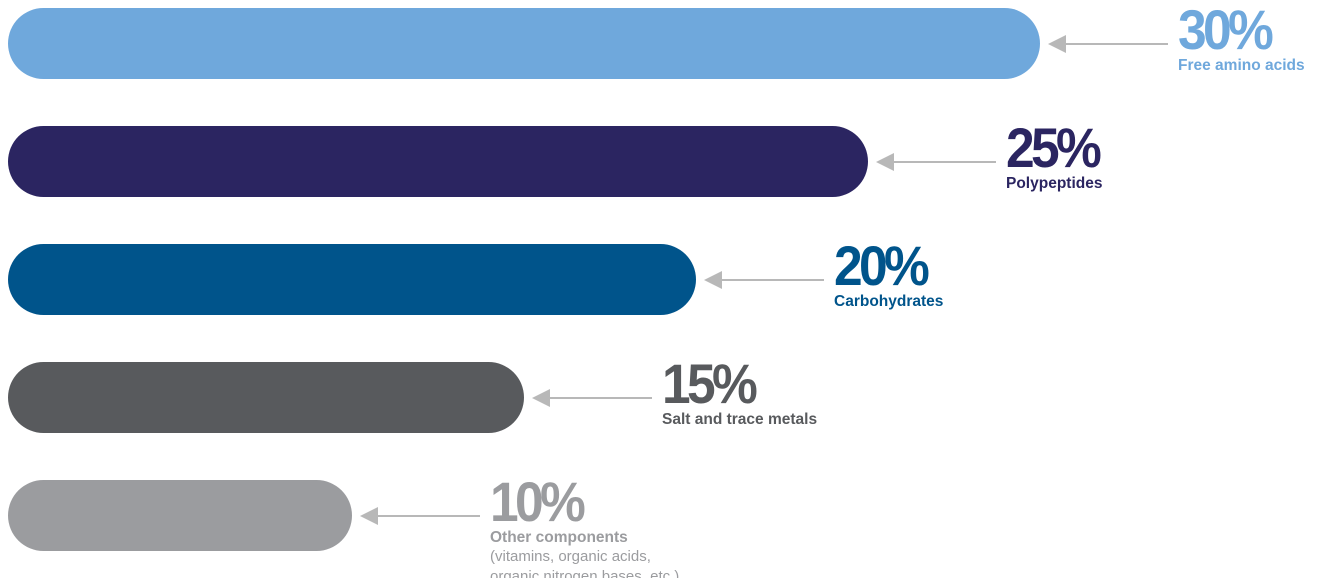 The height and width of the screenshot is (578, 1331). I want to click on category-label: Other components, so click(559, 537).